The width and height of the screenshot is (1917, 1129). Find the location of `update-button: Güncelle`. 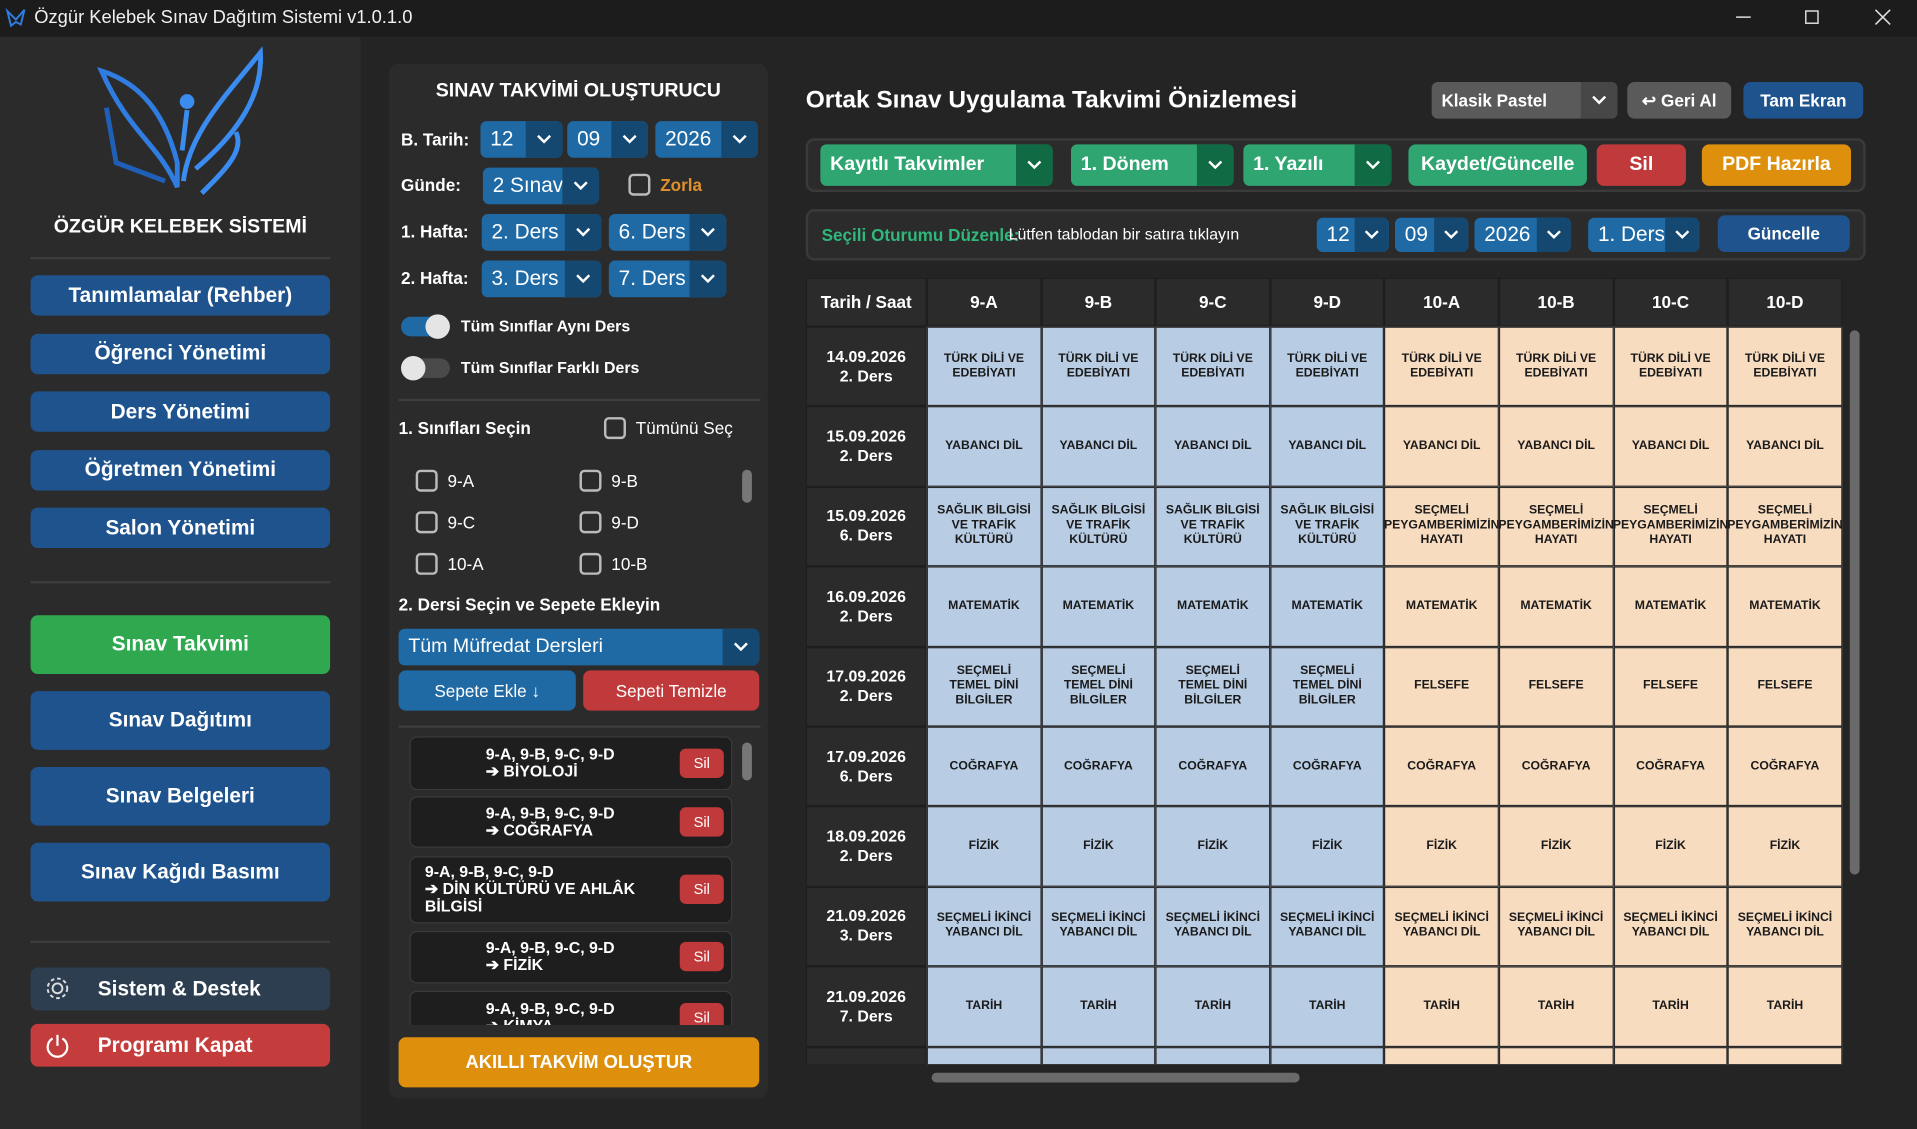

update-button: Güncelle is located at coordinates (1783, 233).